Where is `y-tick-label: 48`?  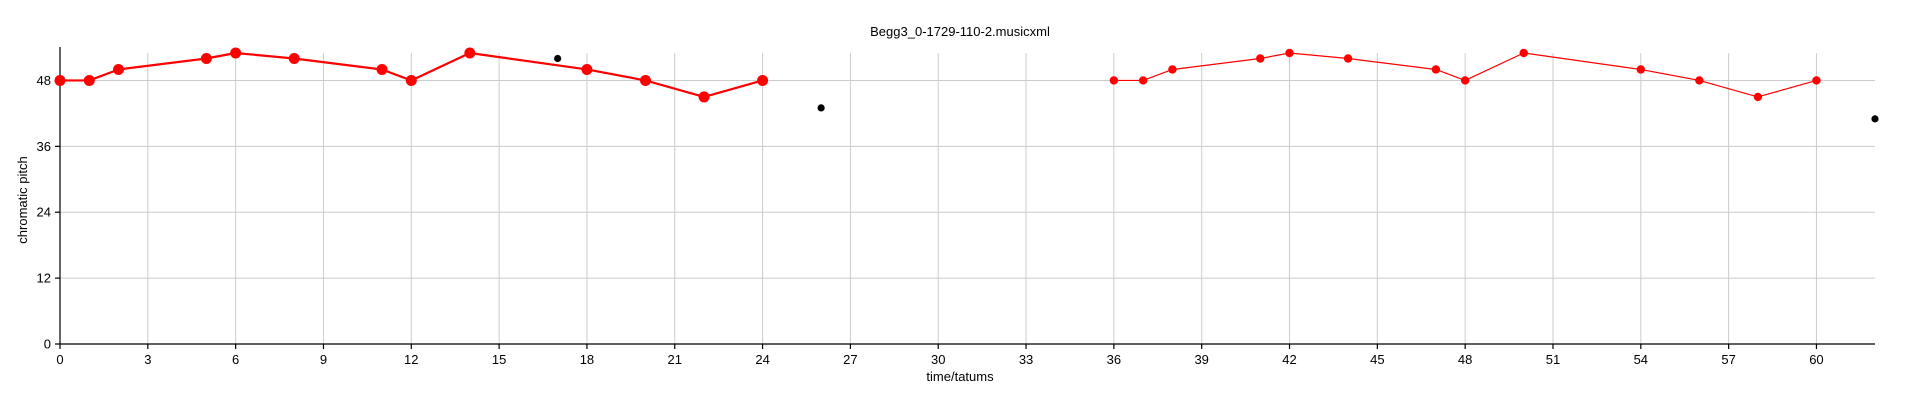
y-tick-label: 48 is located at coordinates (44, 80).